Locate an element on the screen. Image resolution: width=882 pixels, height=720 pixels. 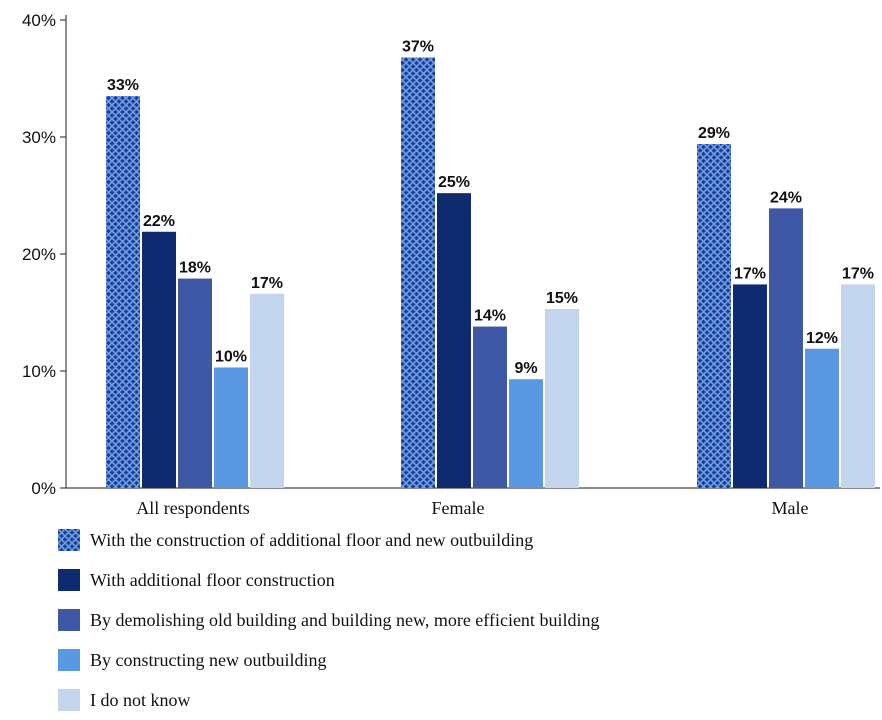
legend-item: I do not know is located at coordinates (328, 700).